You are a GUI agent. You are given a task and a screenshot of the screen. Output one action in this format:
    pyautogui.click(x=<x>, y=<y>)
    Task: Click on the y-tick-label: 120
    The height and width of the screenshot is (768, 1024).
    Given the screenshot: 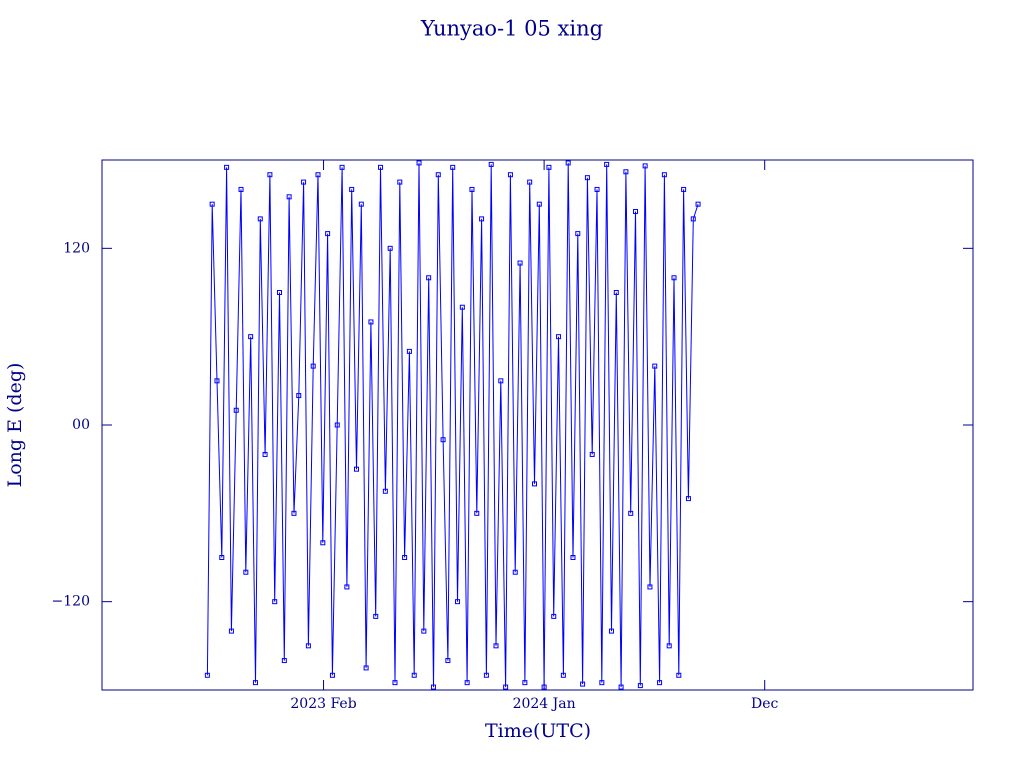 What is the action you would take?
    pyautogui.click(x=76, y=248)
    